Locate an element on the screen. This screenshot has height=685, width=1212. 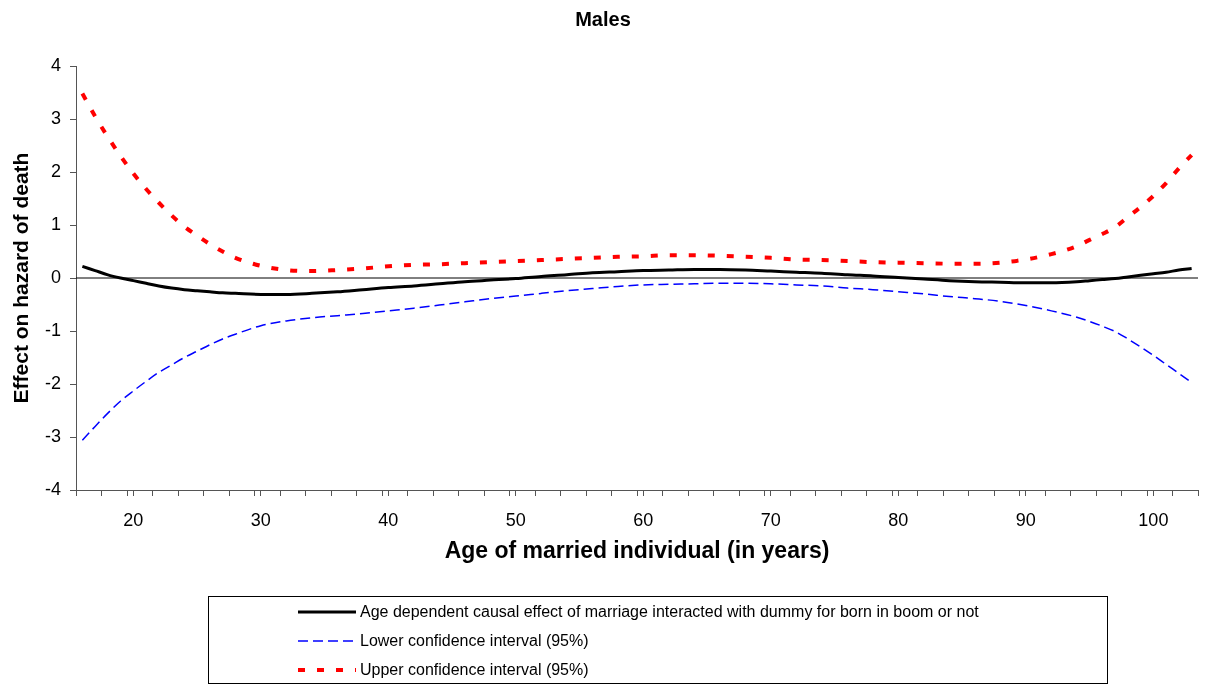
y-tick-label: -2 is located at coordinates (52, 382).